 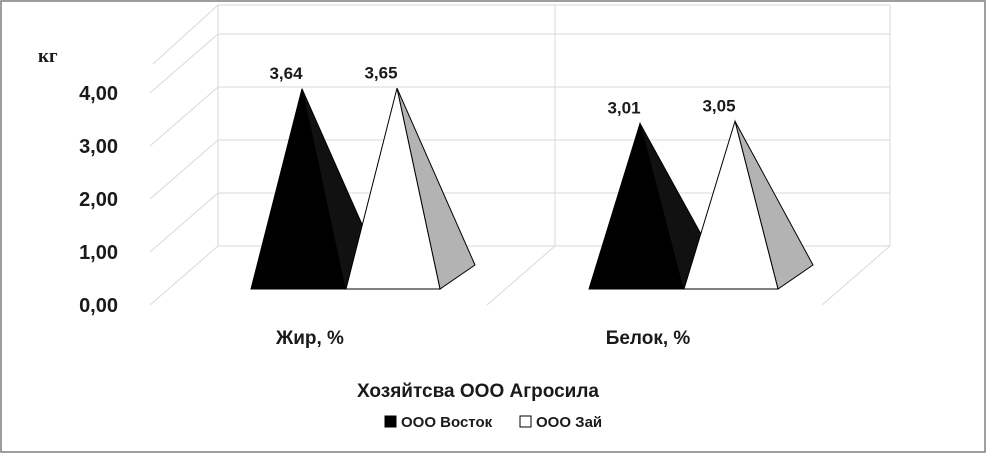 I want to click on data-label: 3,05, so click(x=718, y=105).